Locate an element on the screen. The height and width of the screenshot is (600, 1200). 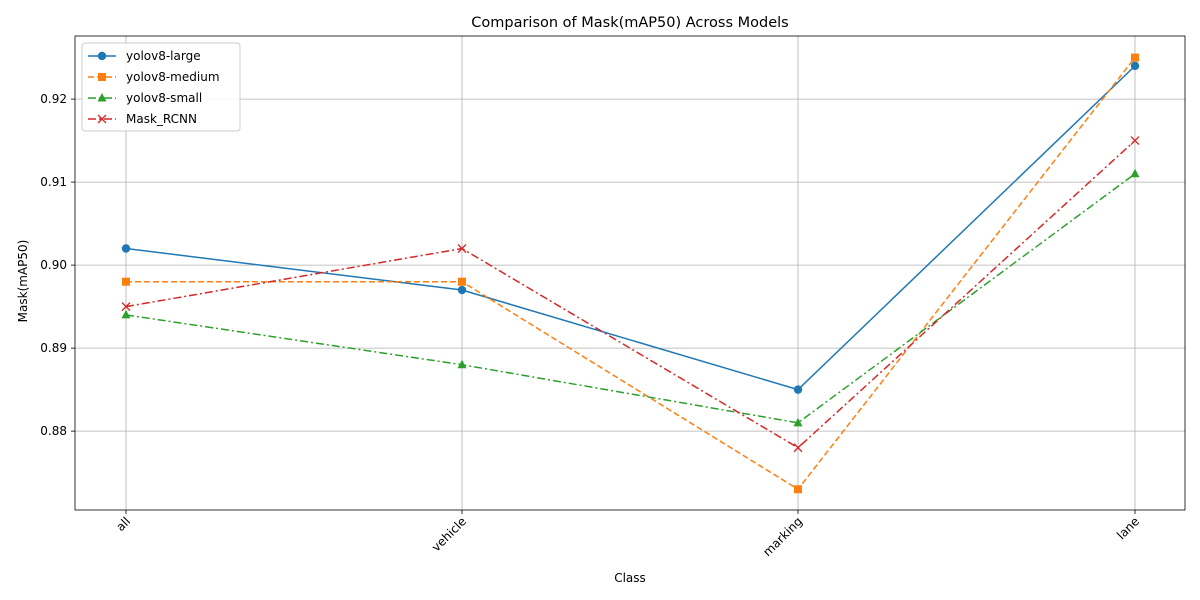
legend-box is located at coordinates (161, 87).